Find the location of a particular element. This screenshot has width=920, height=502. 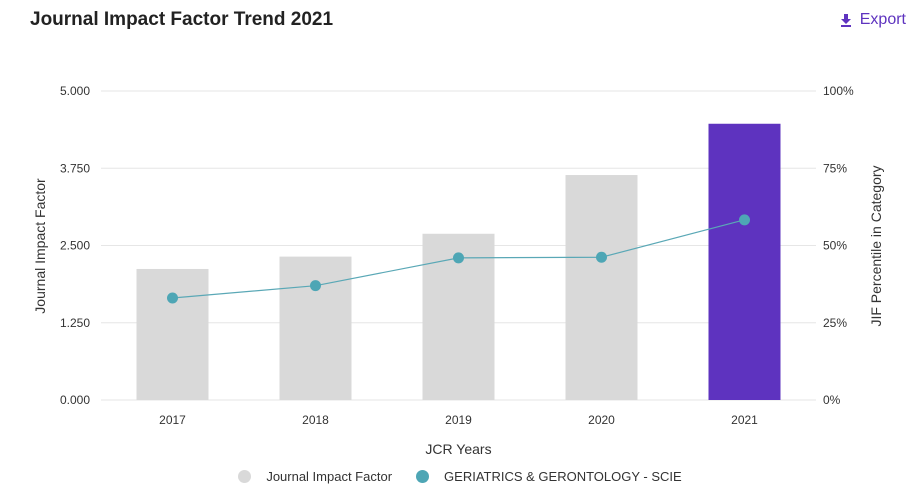

legend-swatch-percentile is located at coordinates (423, 476).